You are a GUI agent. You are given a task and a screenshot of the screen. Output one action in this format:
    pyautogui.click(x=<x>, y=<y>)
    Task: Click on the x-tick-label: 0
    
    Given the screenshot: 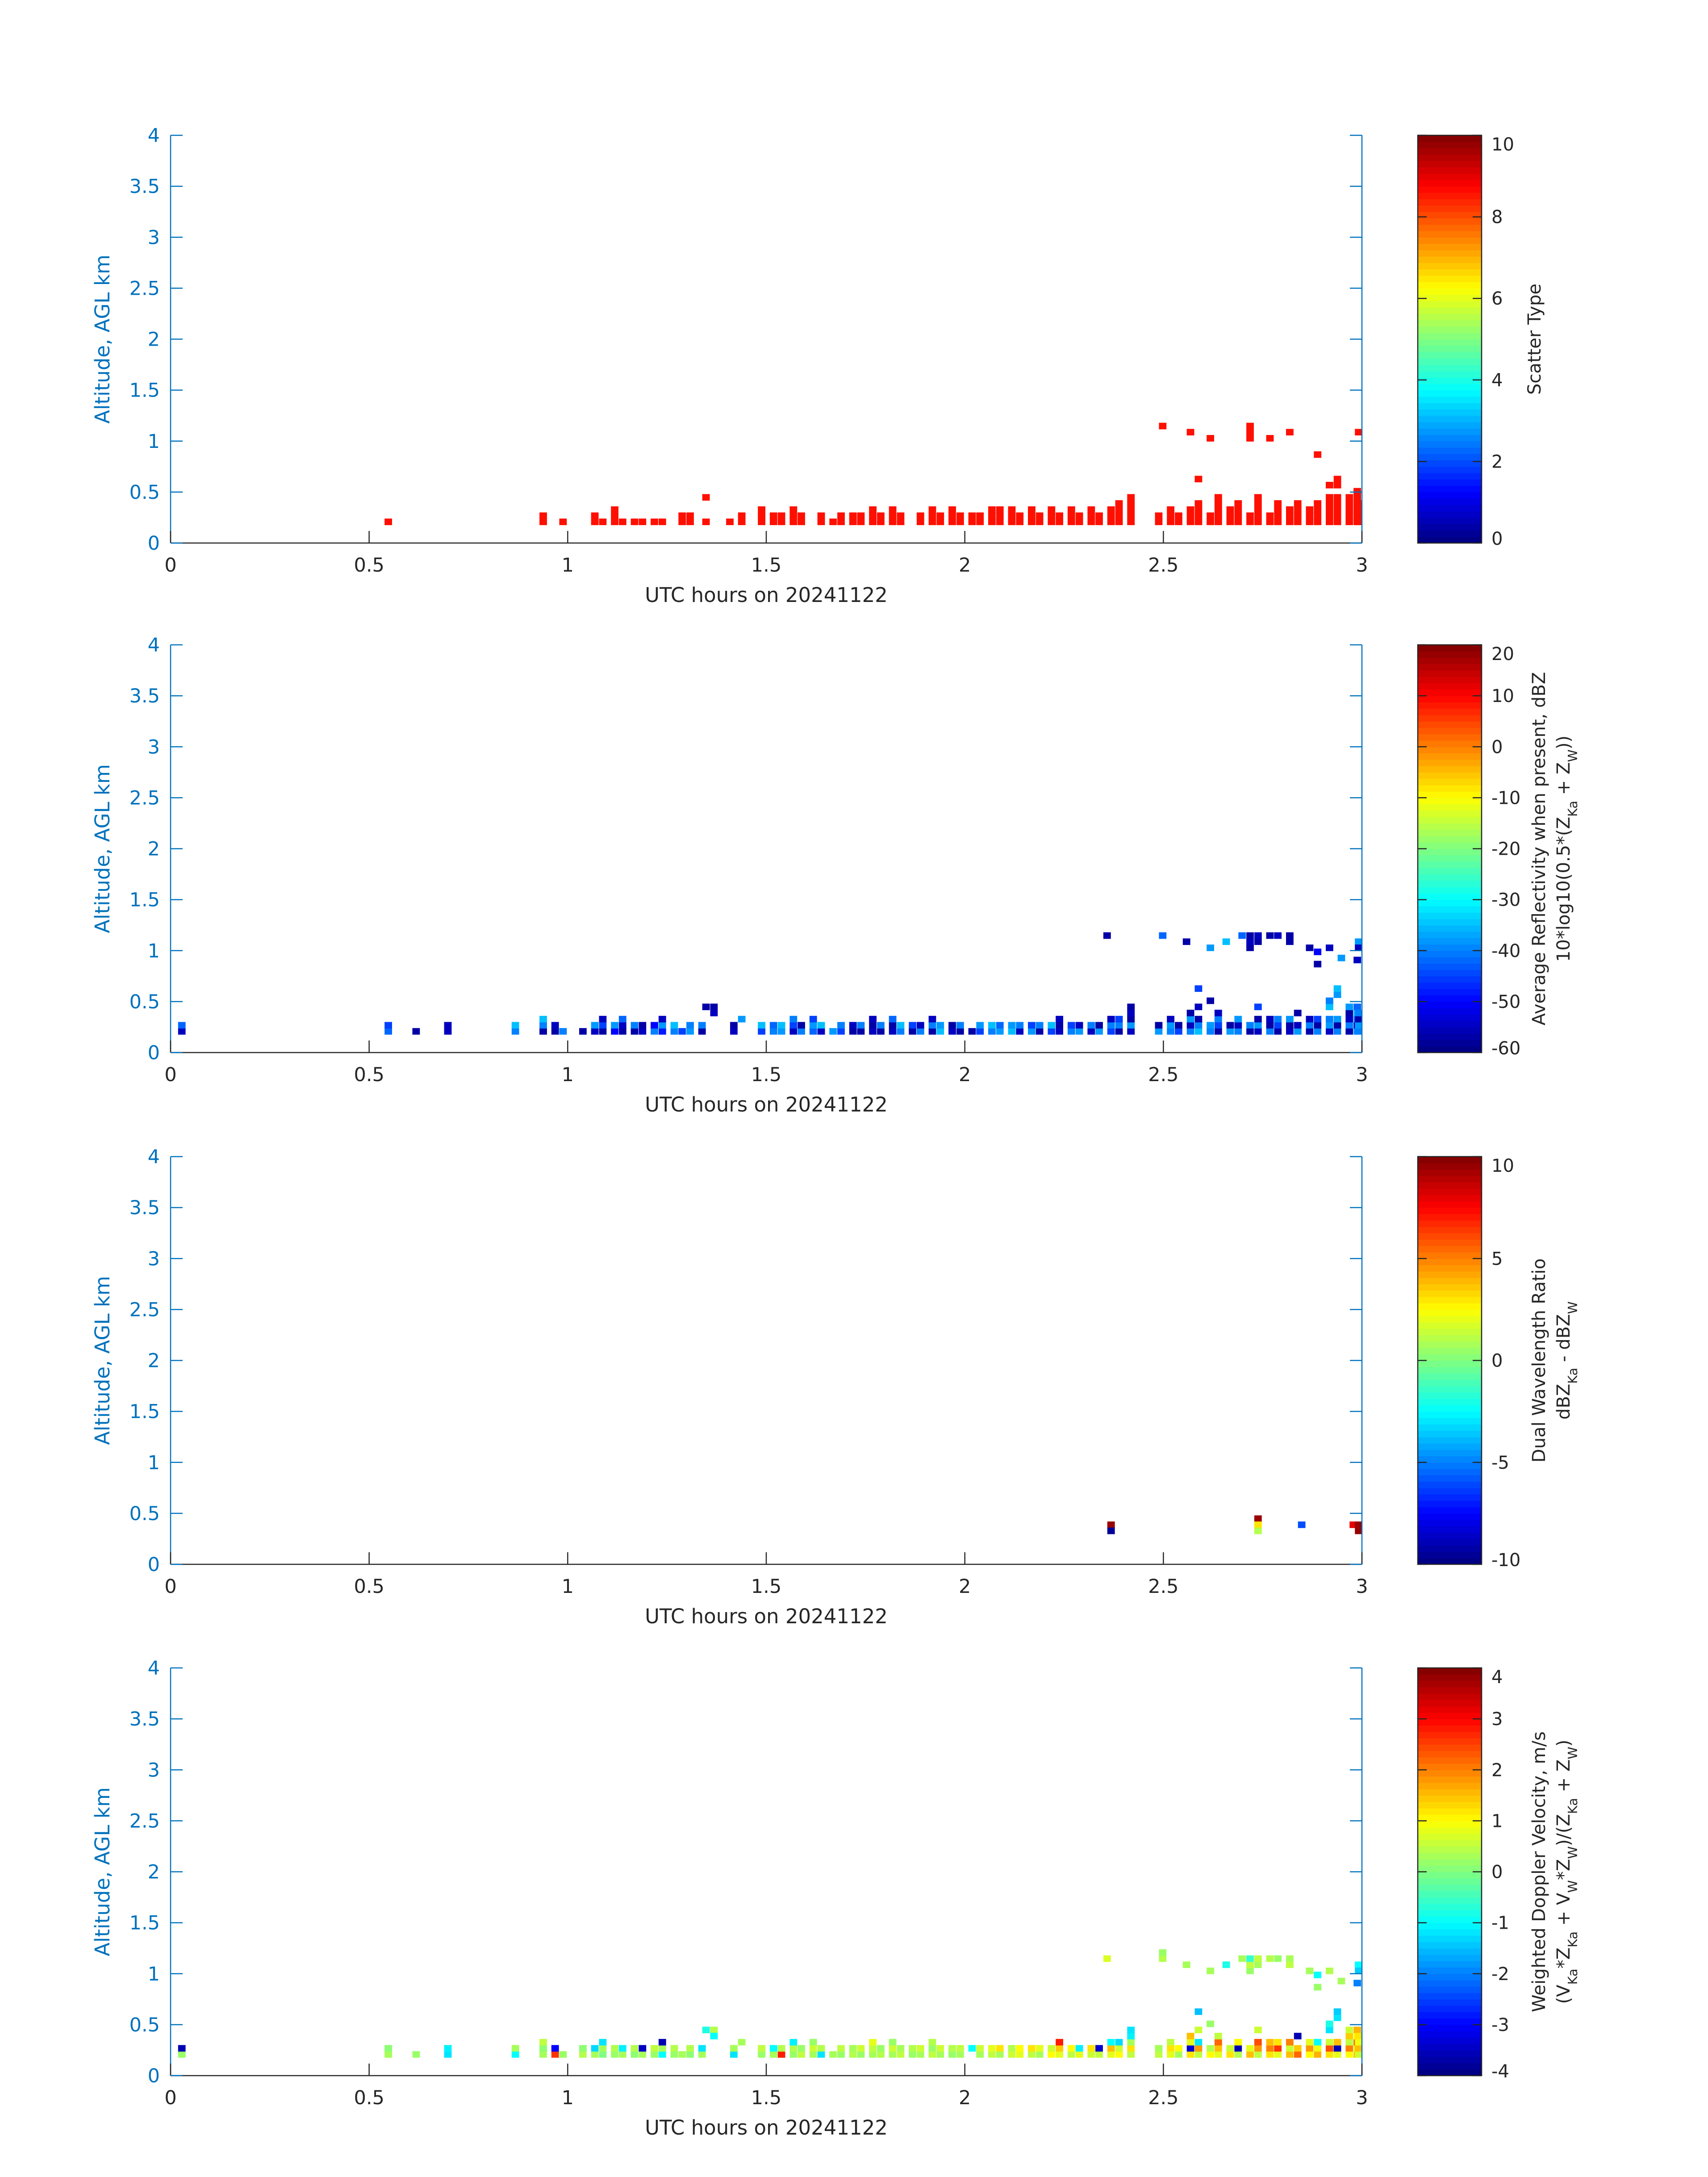 What is the action you would take?
    pyautogui.click(x=170, y=2098)
    